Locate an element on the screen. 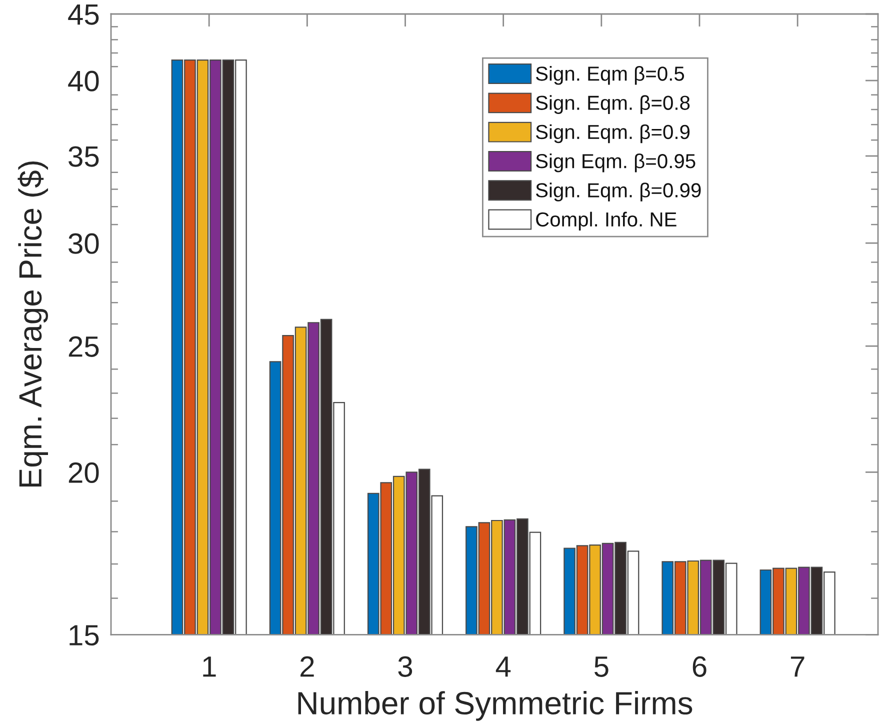 Image resolution: width=883 pixels, height=727 pixels. x-tick-label: 2 is located at coordinates (307, 666).